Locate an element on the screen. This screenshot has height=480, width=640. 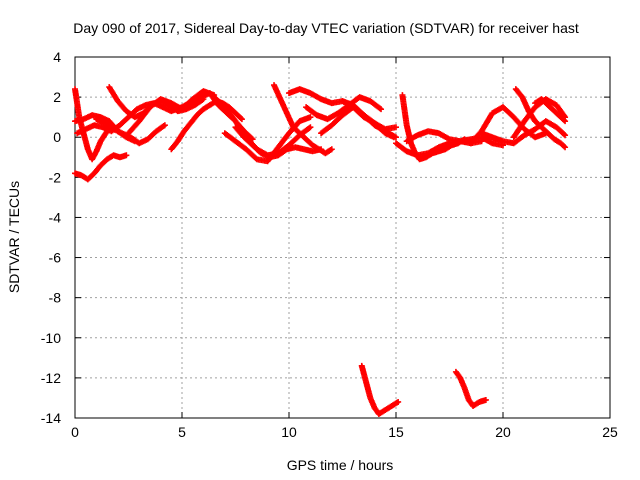
x-tick-label: 10 is located at coordinates (289, 432).